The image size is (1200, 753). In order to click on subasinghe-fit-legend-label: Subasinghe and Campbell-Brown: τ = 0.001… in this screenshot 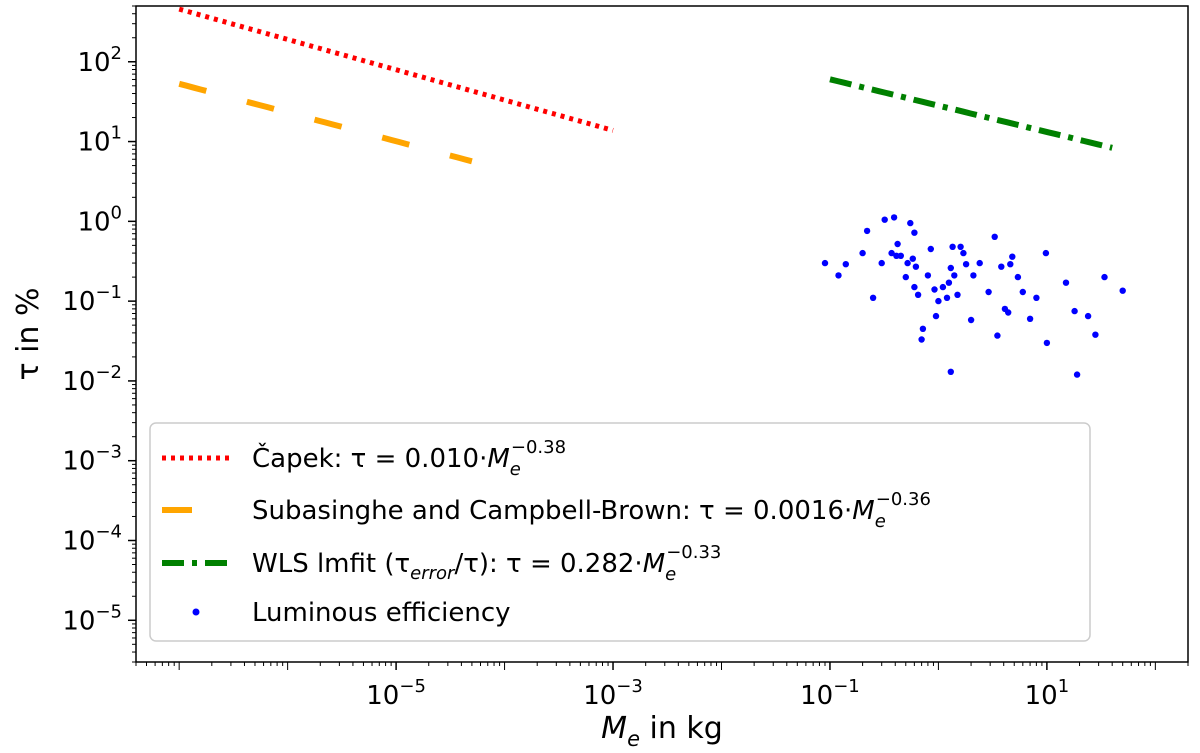, I will do `click(591, 510)`.